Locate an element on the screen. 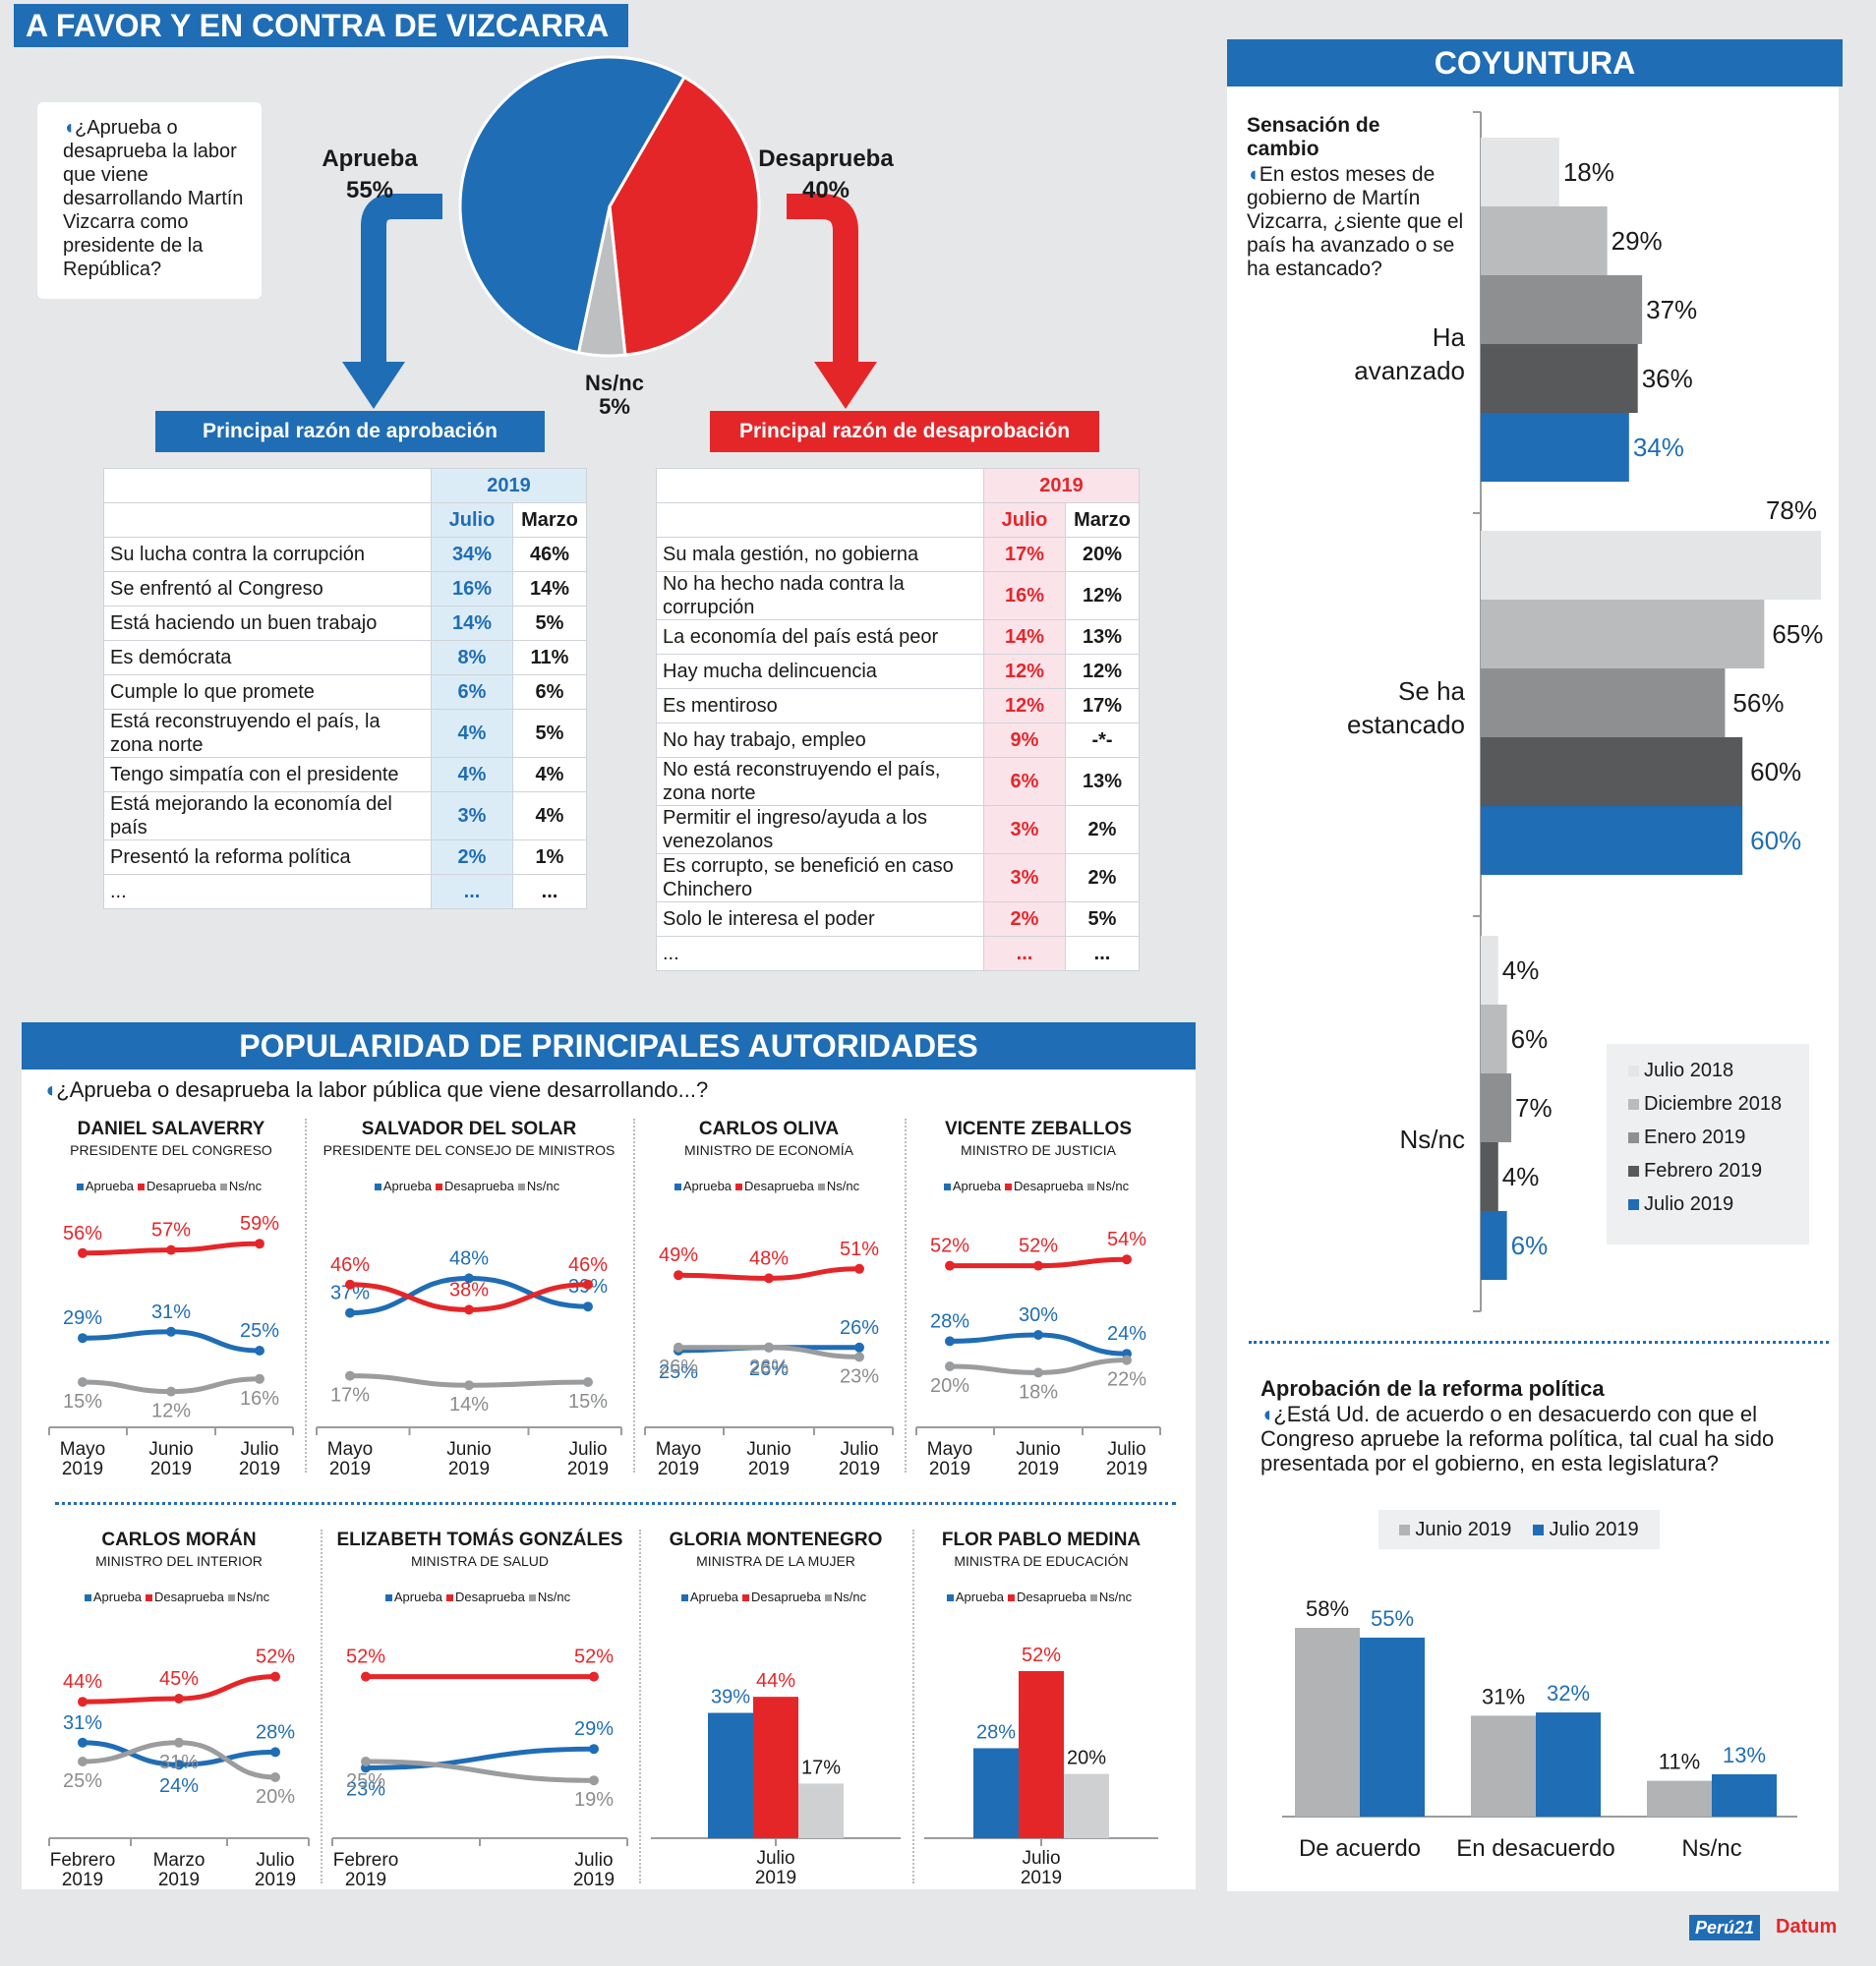 The width and height of the screenshot is (1876, 1966). authority-name: FLOR PABLO MEDINA is located at coordinates (1041, 1540).